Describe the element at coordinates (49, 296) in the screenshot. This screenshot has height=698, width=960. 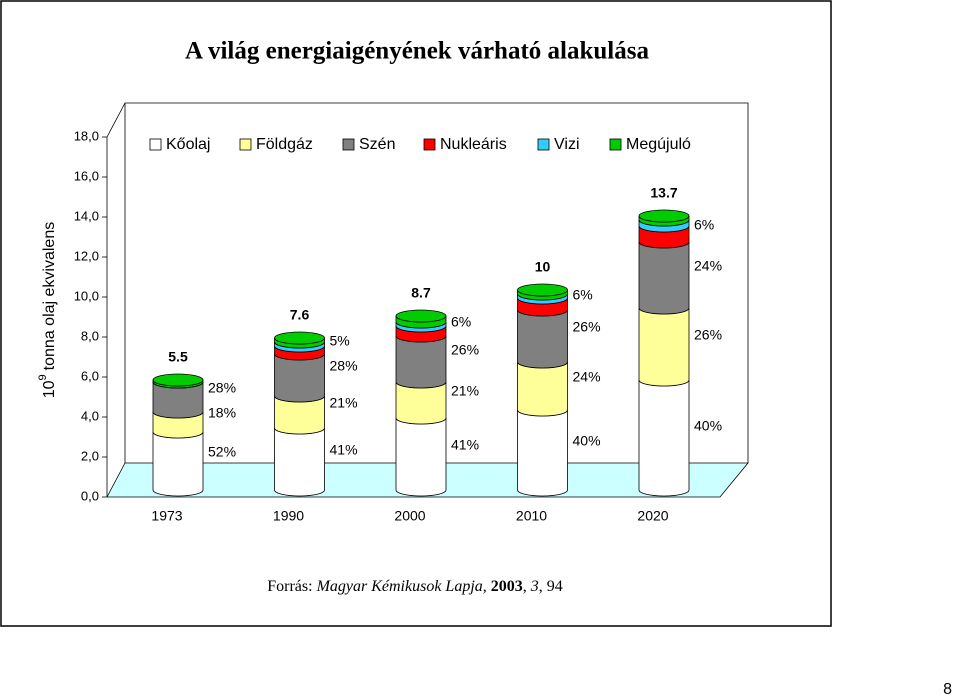
I see `y-label-text: tonna olaj ekvivalens` at that location.